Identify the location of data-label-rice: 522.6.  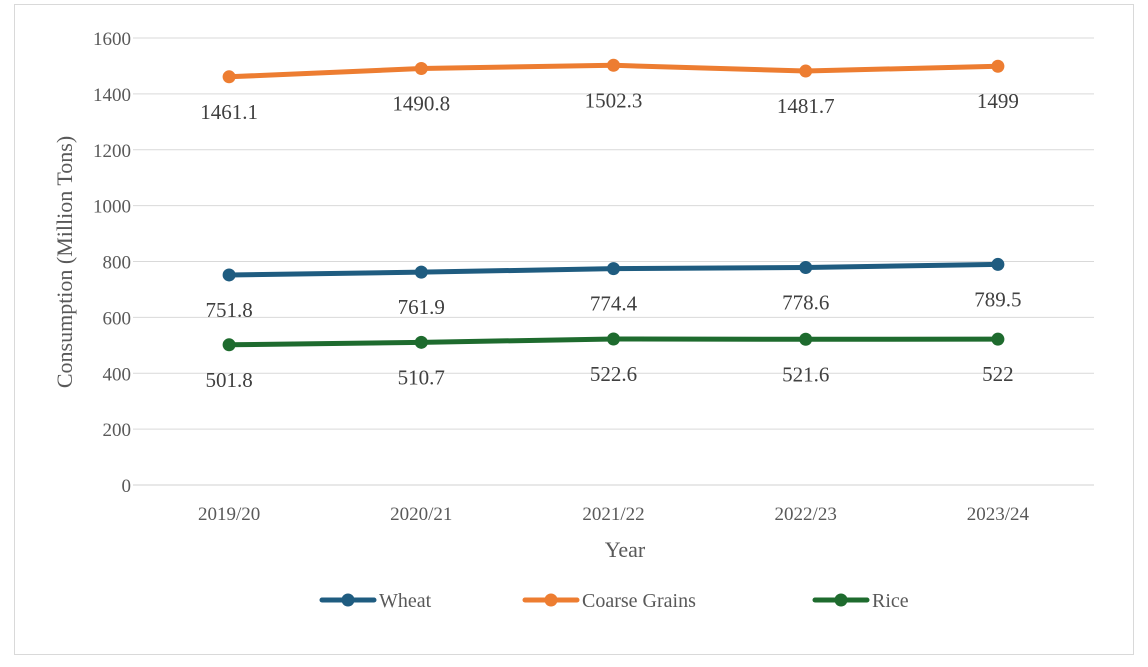
(613, 374).